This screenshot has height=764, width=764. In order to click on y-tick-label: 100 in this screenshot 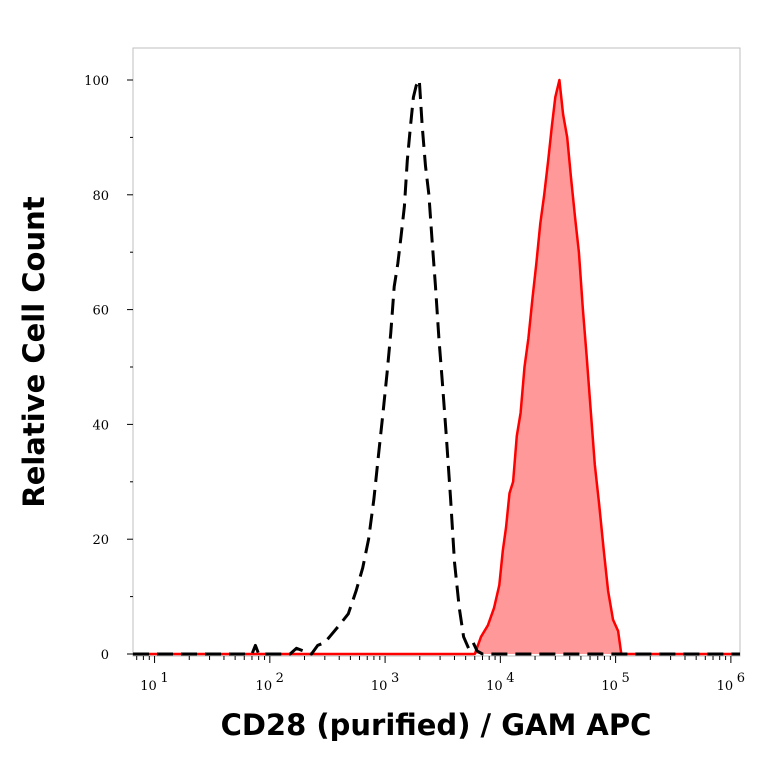, I will do `click(96, 81)`.